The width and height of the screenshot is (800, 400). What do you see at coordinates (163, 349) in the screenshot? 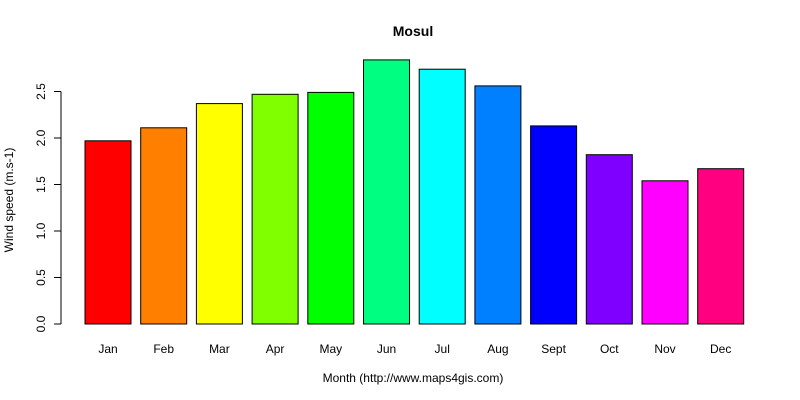
I see `x-tick-label-feb: Feb` at bounding box center [163, 349].